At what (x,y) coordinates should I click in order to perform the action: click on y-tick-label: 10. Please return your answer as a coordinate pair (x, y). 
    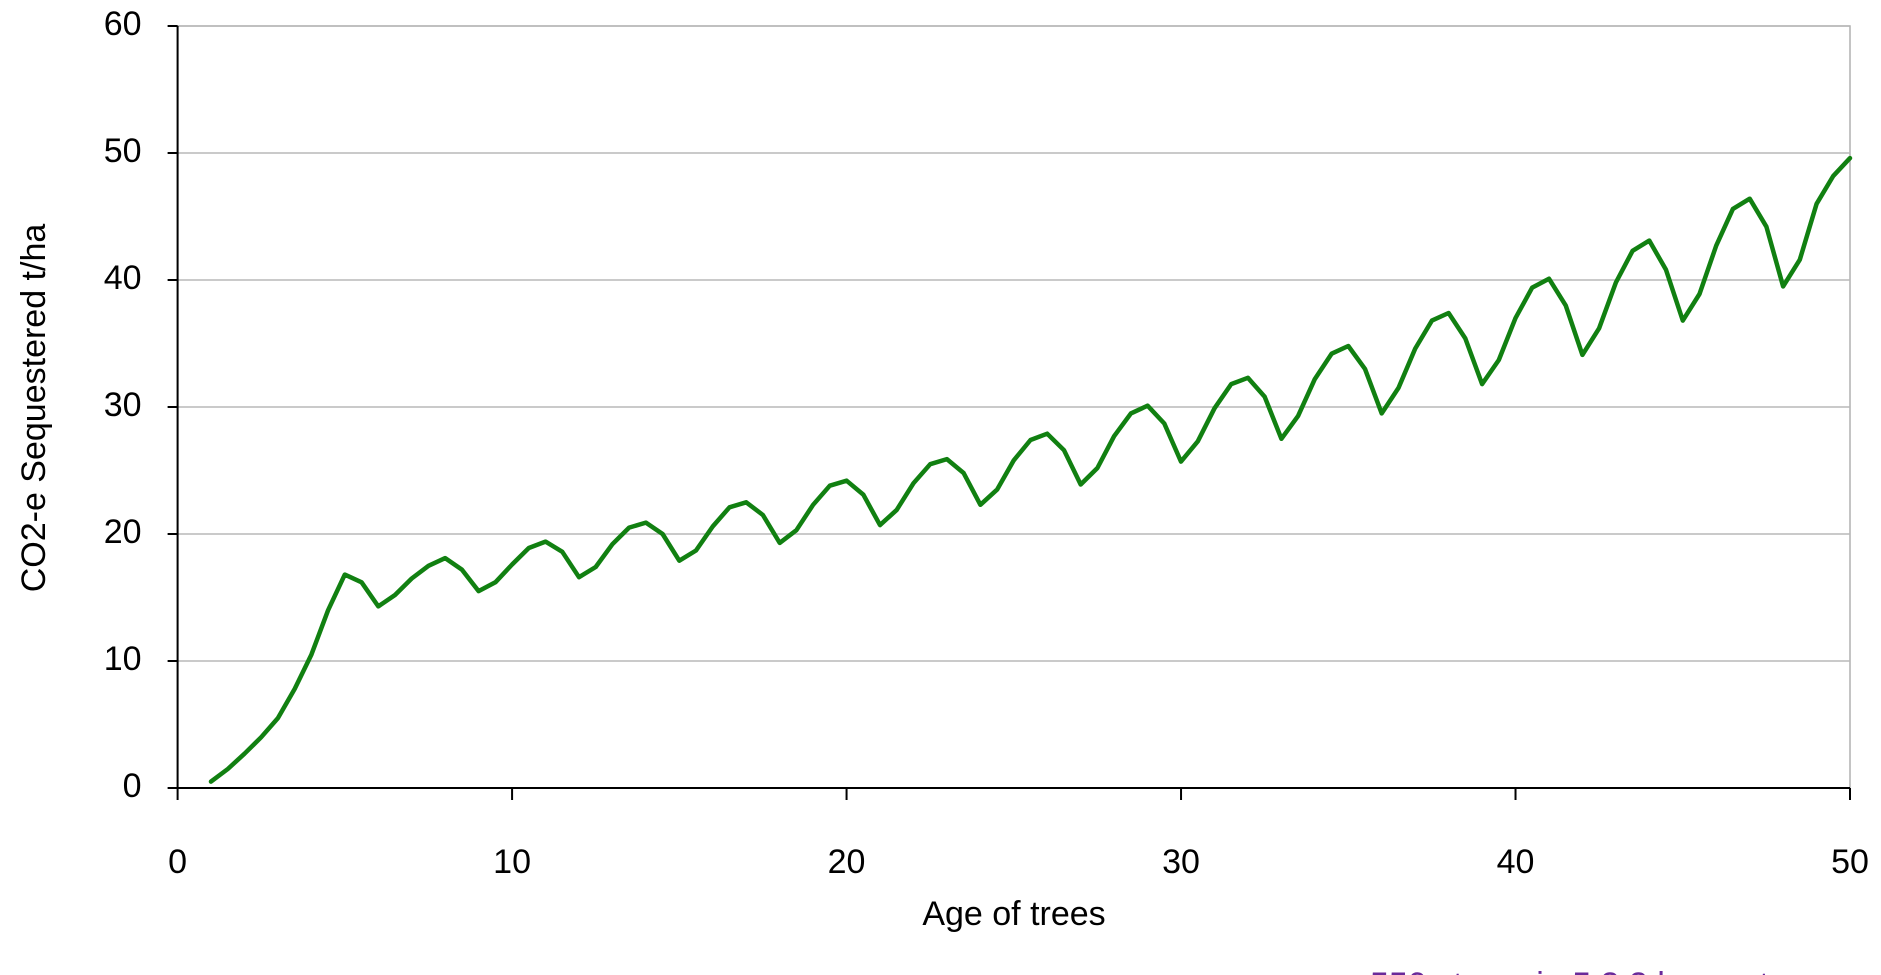
    Looking at the image, I should click on (123, 659).